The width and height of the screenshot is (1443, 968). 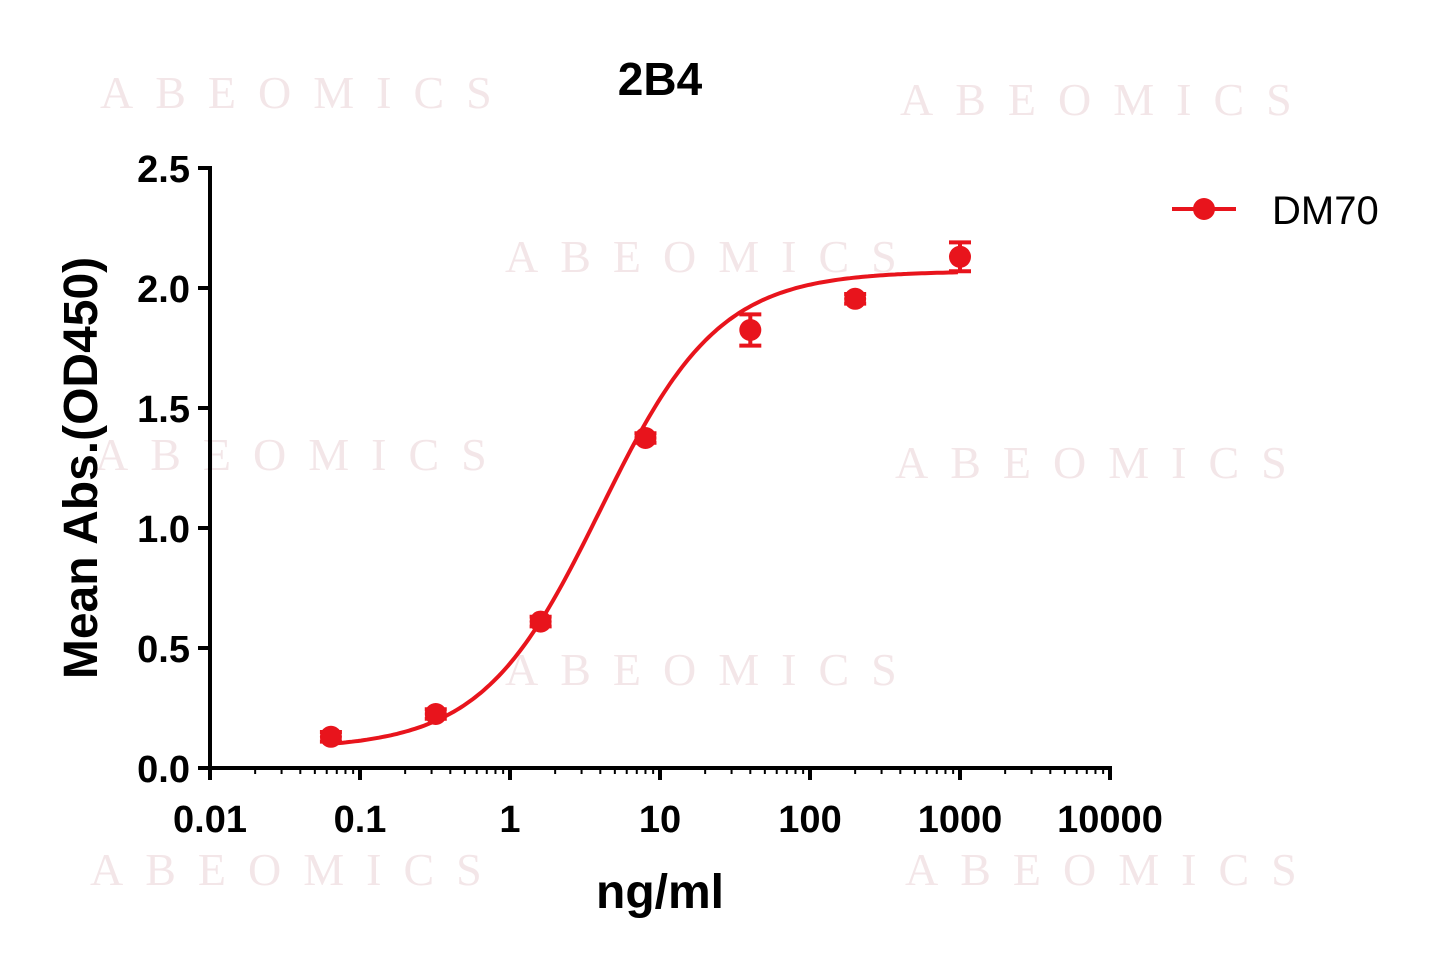 I want to click on y-tick-label: 0.5, so click(x=163, y=650).